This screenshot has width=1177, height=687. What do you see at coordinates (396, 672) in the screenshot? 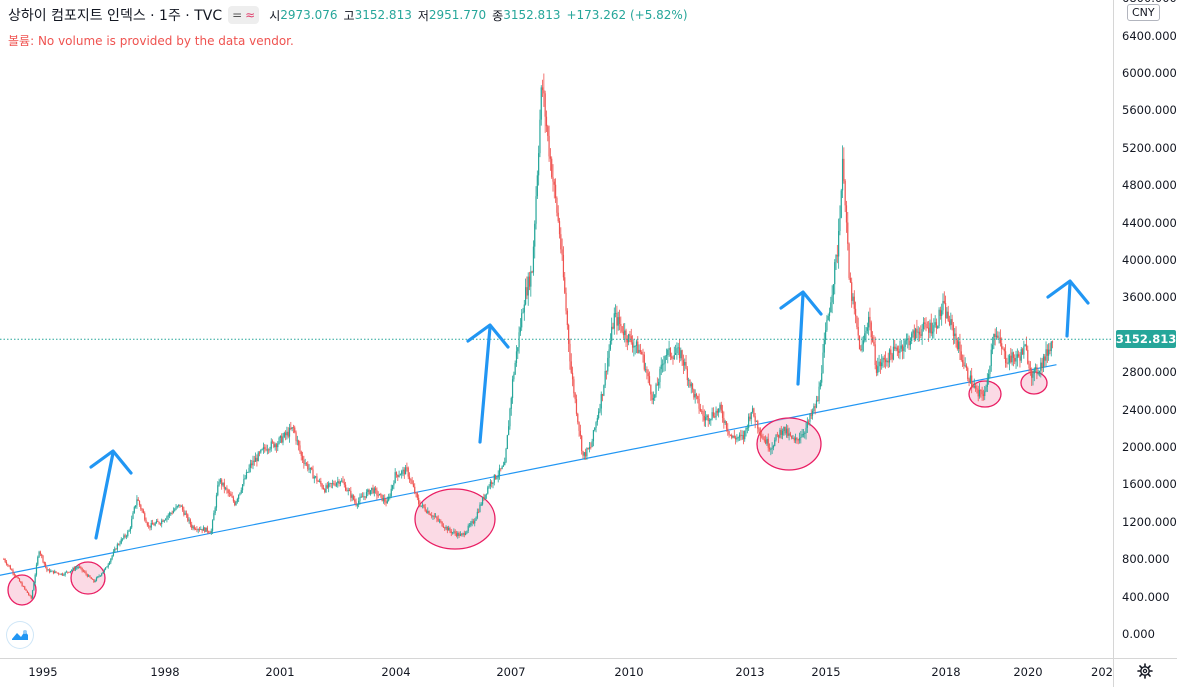
I see `time-tick-label: 2004` at bounding box center [396, 672].